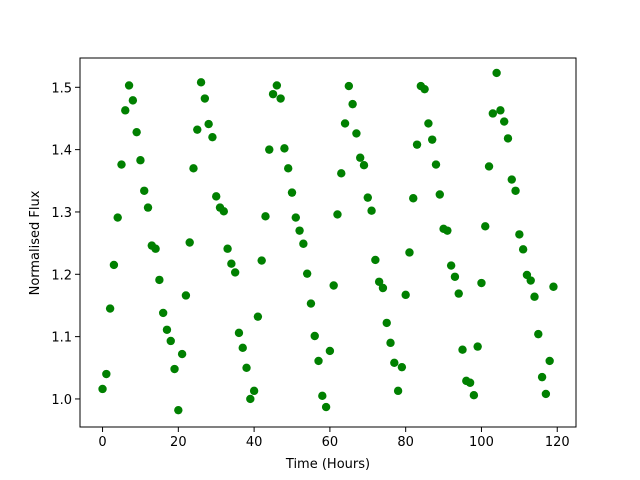 This screenshot has height=480, width=640. Describe the element at coordinates (481, 442) in the screenshot. I see `x-tick-label: 100` at that location.